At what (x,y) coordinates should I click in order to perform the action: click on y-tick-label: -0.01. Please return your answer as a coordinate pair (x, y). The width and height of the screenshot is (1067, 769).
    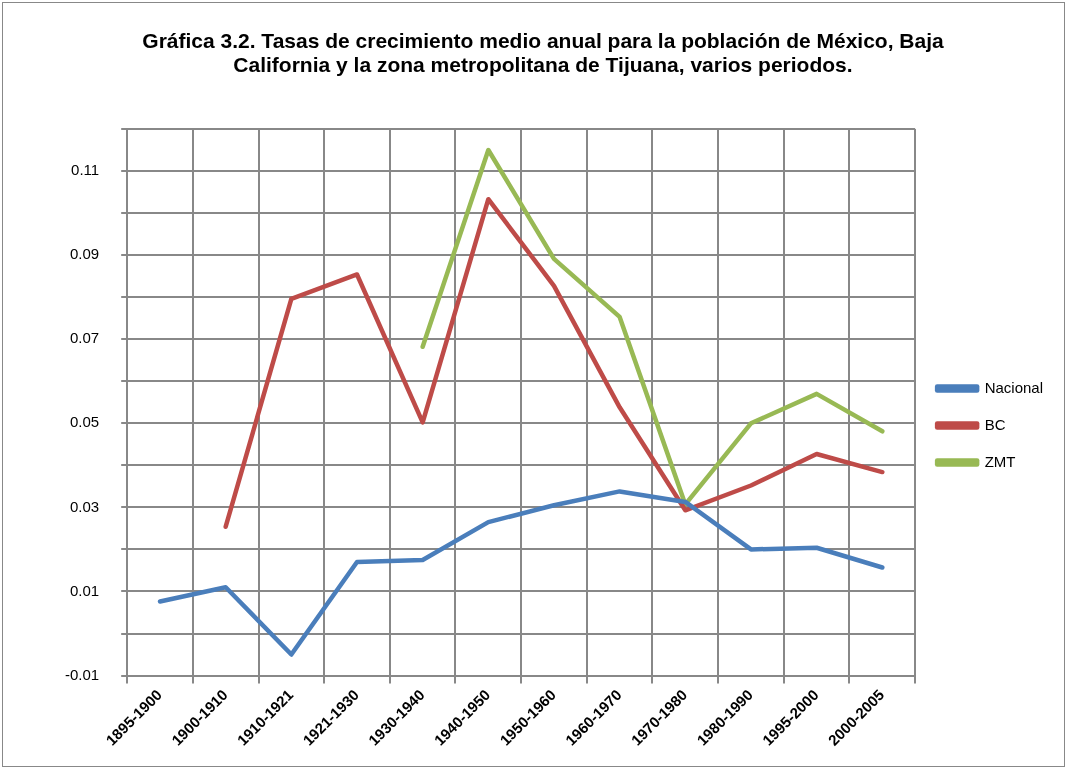
    Looking at the image, I should click on (82, 674).